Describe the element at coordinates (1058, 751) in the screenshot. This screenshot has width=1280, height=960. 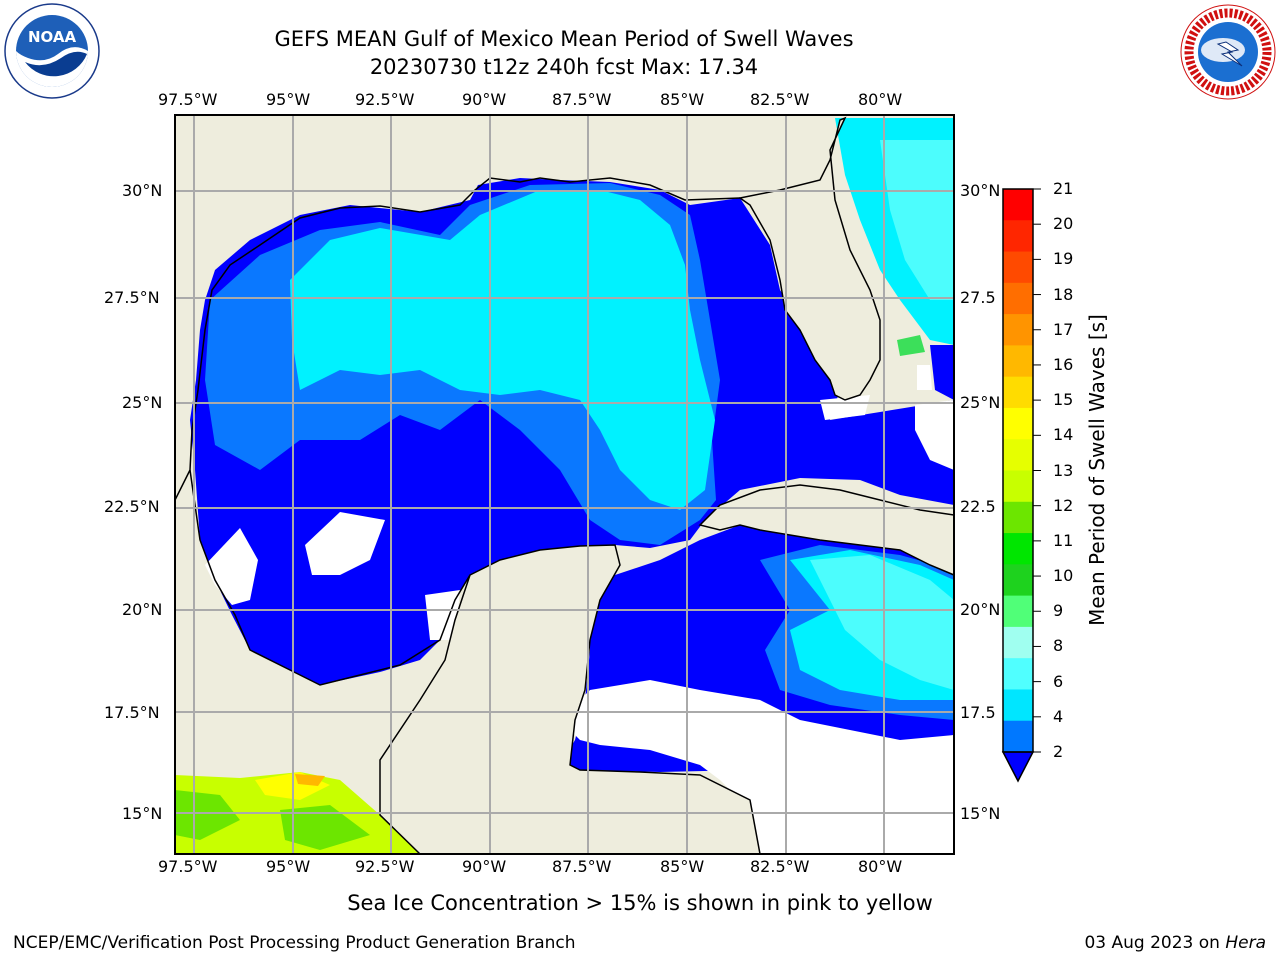
I see `colorbar-tick-label: 2` at that location.